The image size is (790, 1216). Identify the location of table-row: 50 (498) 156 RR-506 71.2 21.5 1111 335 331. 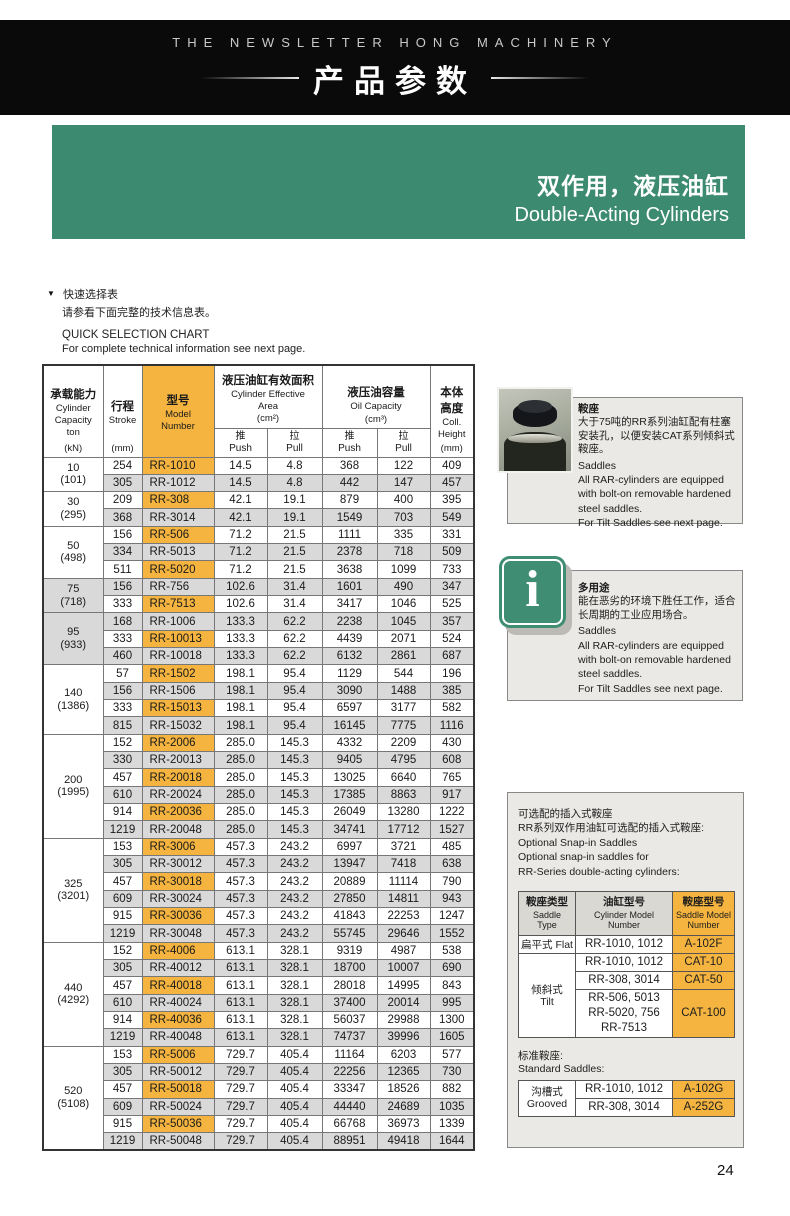
(258, 552).